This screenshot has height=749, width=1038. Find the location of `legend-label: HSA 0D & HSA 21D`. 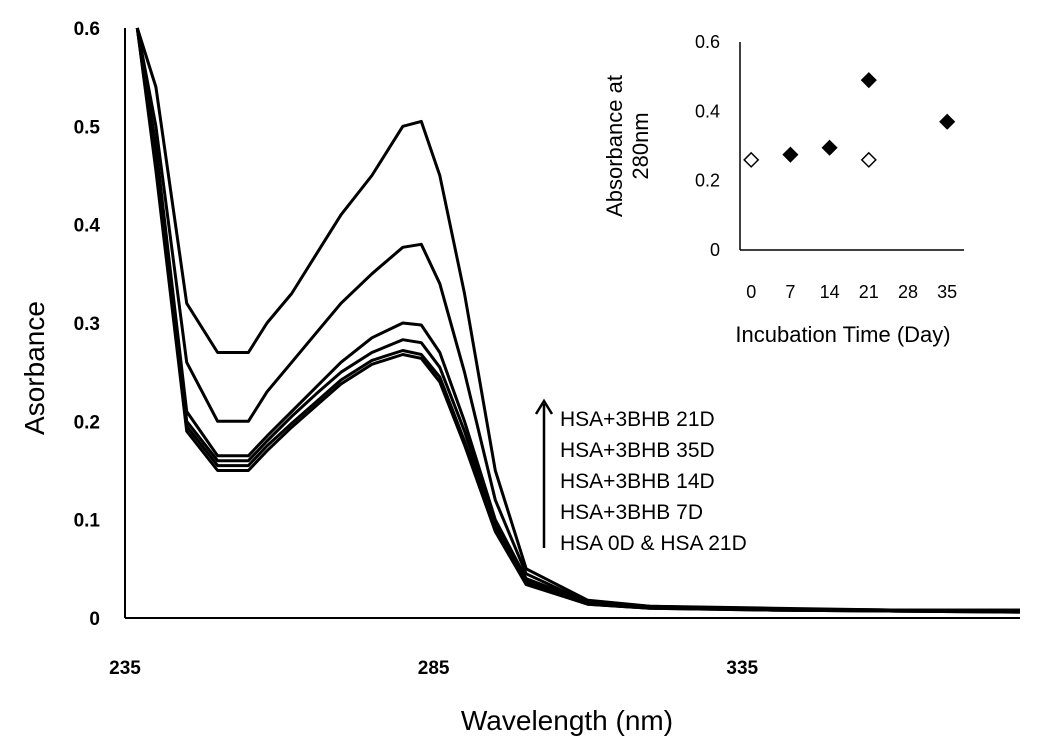

legend-label: HSA 0D & HSA 21D is located at coordinates (653, 543).